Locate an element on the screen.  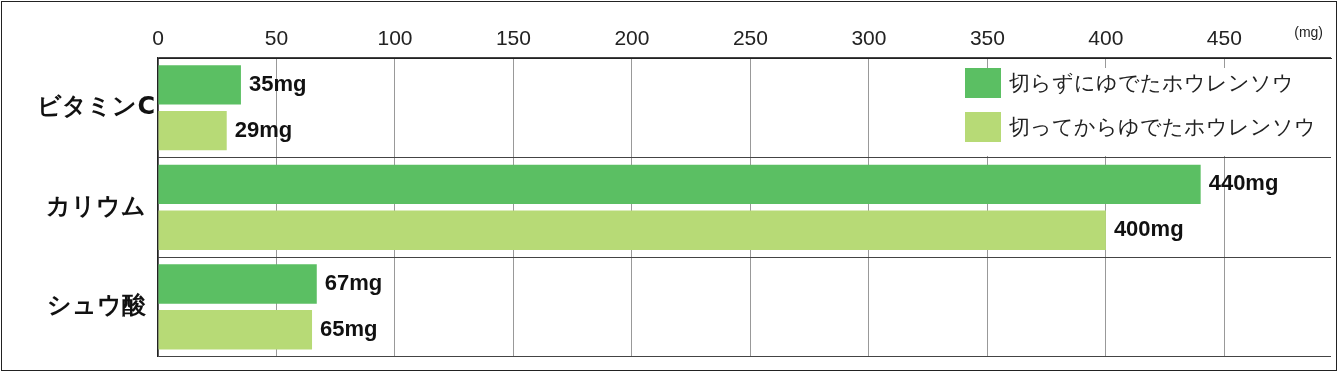
x-tick-label: 200 is located at coordinates (632, 38).